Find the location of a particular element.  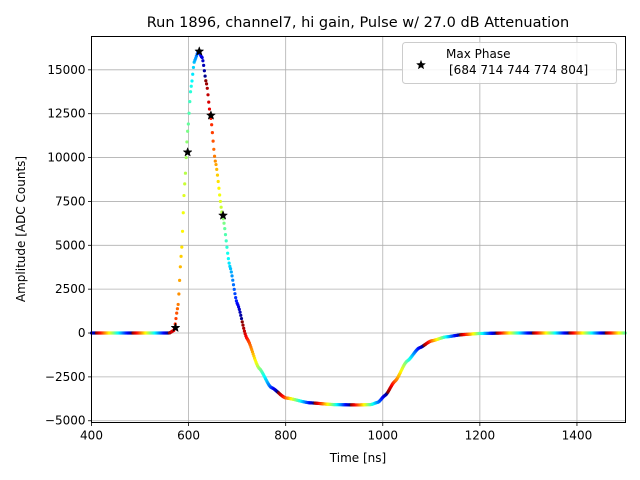

y-axis-label: Amplitude [ADC Counts] is located at coordinates (21, 229).